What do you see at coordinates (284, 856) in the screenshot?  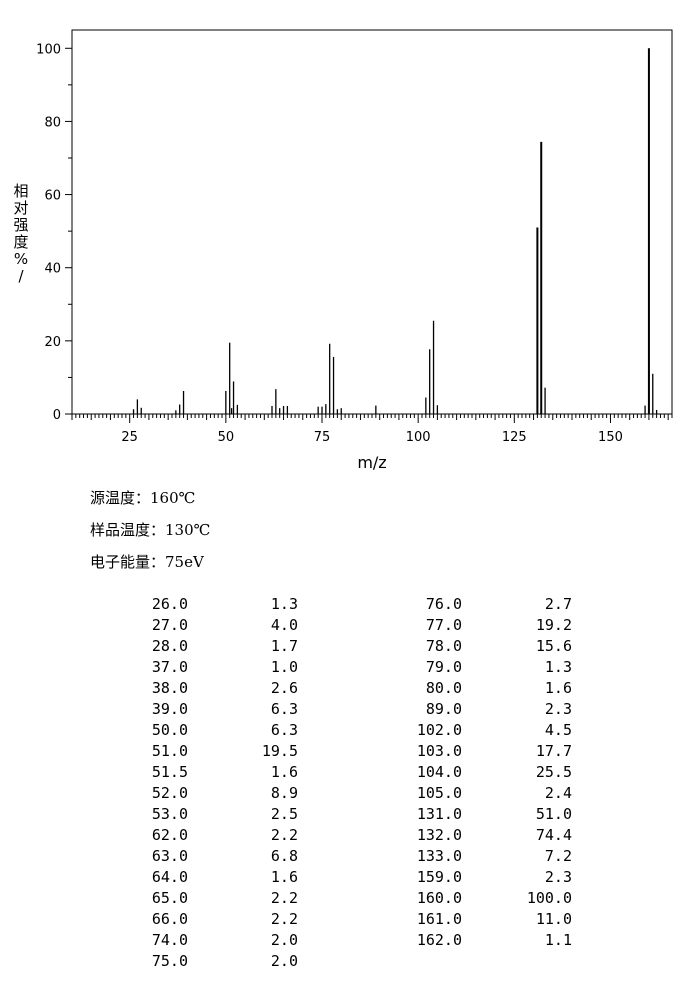 I see `intensity-value: 6.8` at bounding box center [284, 856].